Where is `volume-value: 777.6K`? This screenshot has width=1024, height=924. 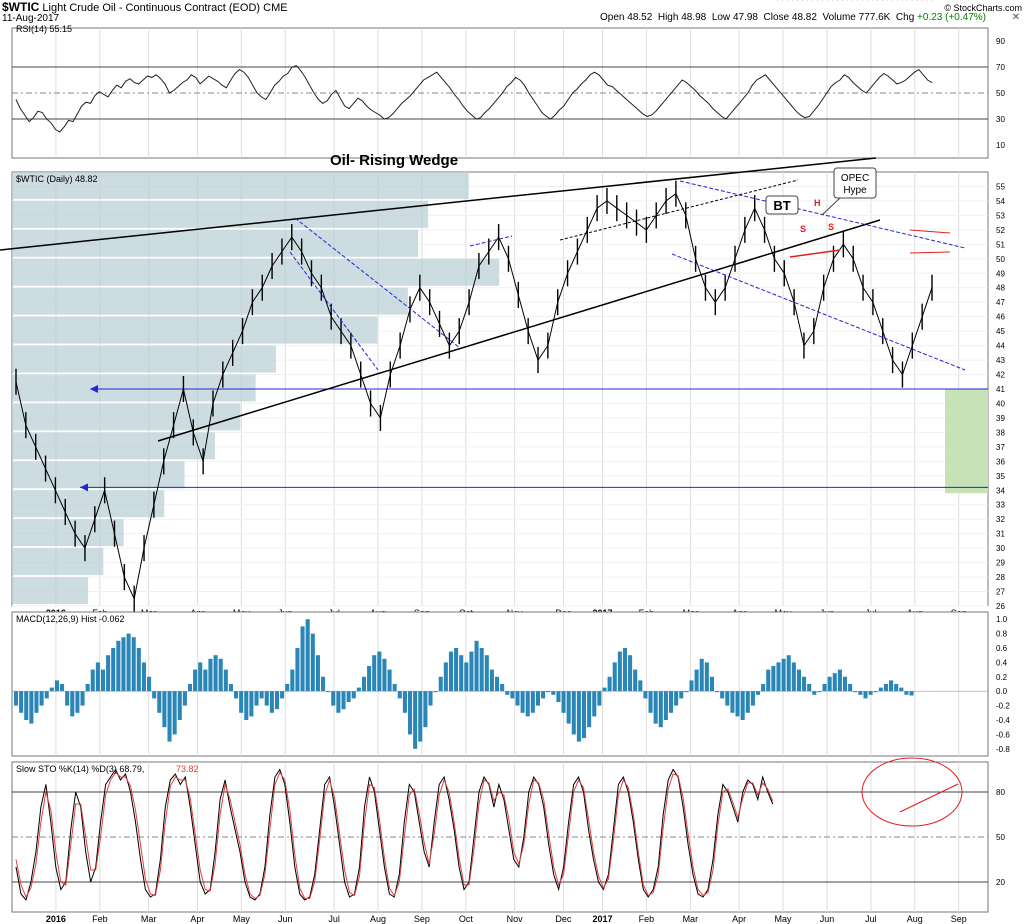
volume-value: 777.6K is located at coordinates (874, 17).